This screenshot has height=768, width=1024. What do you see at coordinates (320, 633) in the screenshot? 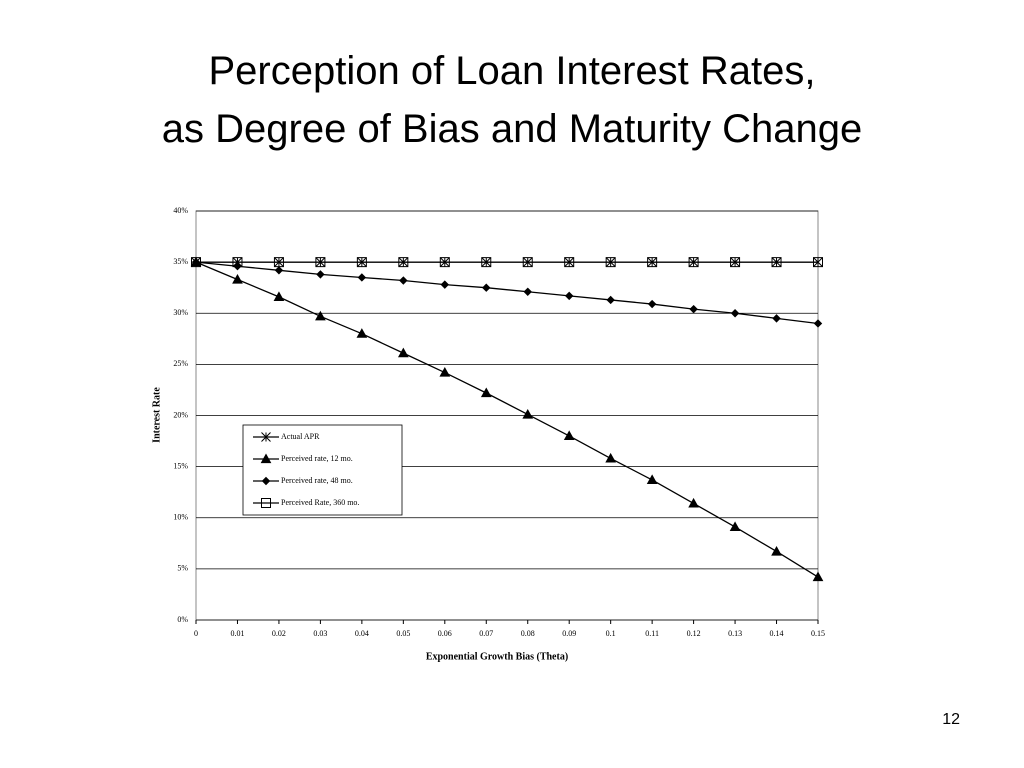
I see `x-tick-label: 0.03` at bounding box center [320, 633].